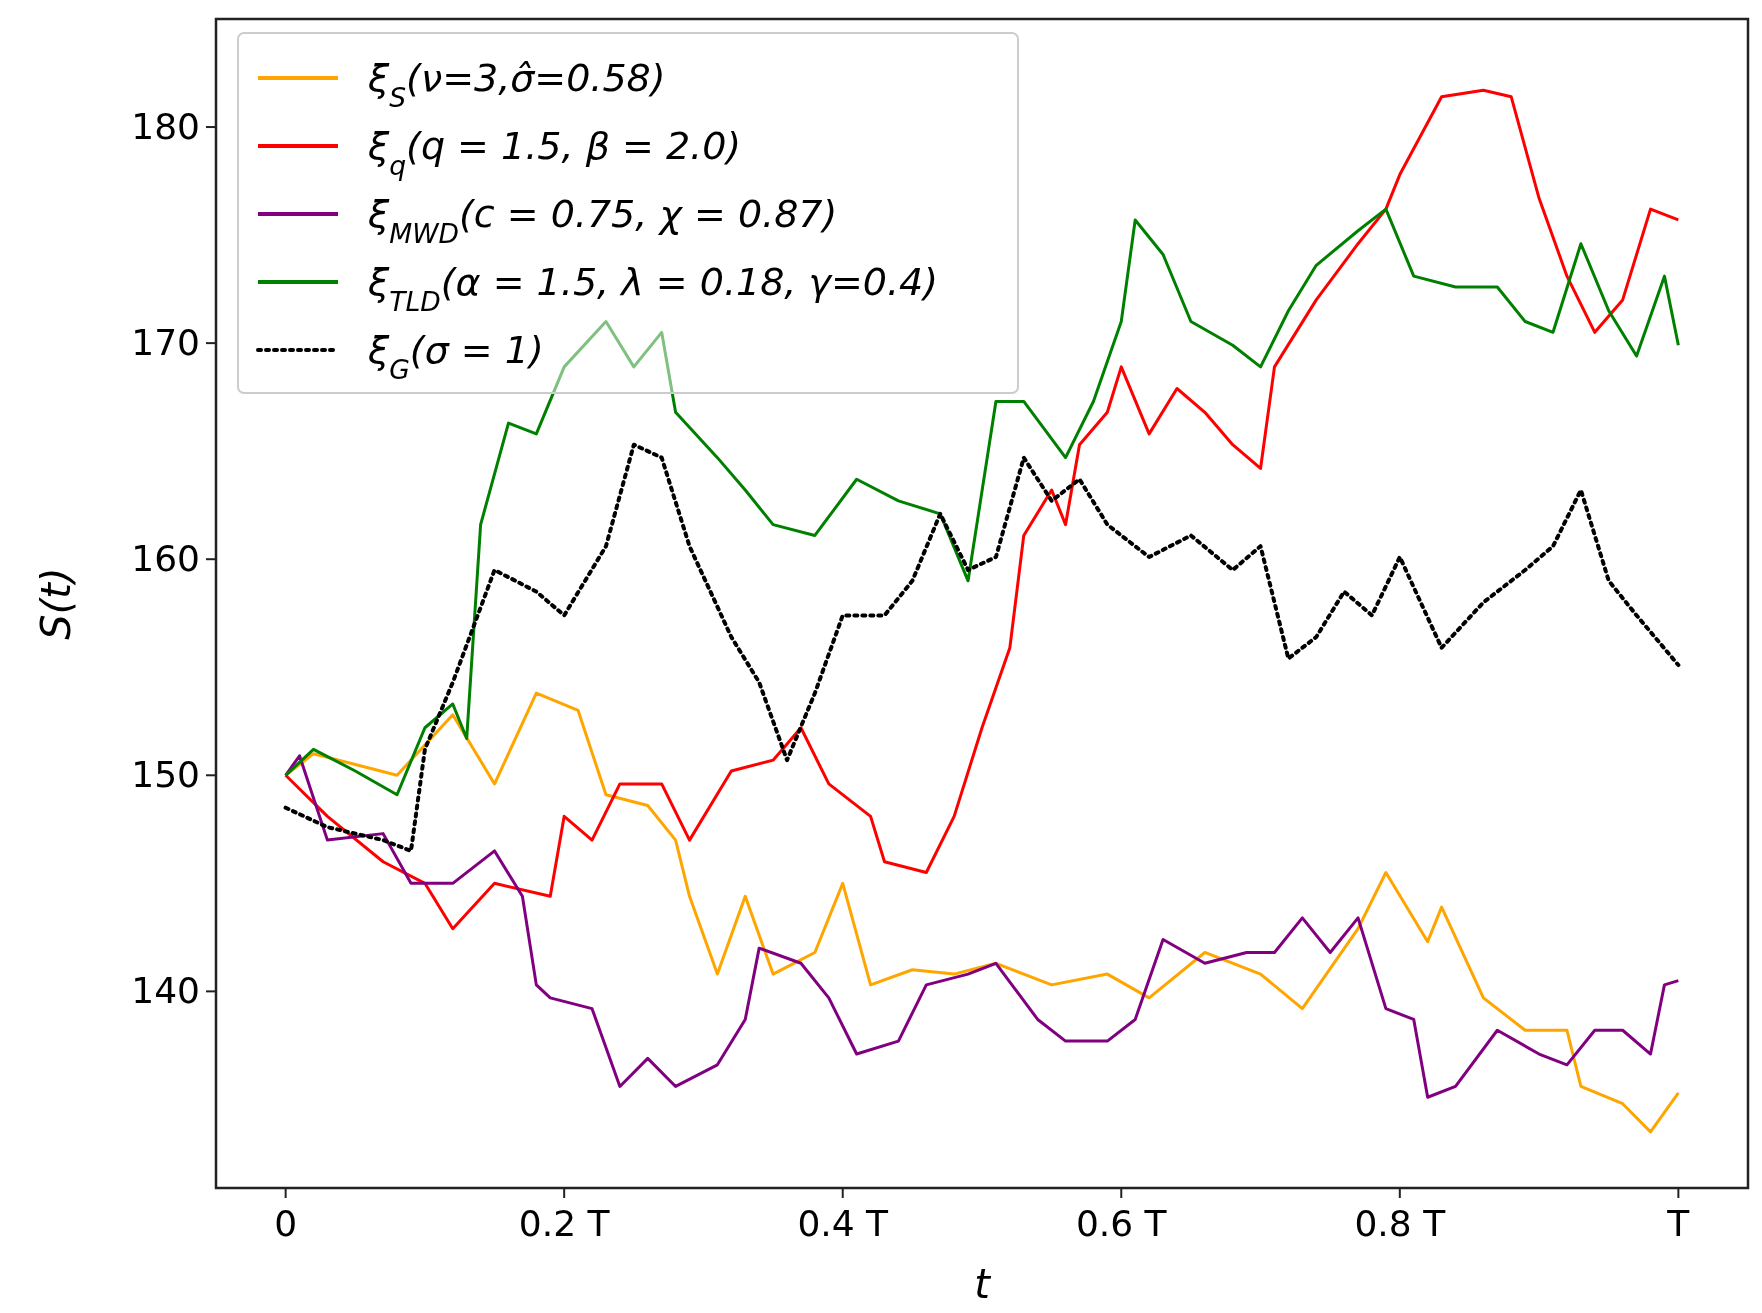  I want to click on legend-label: ξ$_{S}$(ν=3,σ̂=0.58), so click(516, 84).